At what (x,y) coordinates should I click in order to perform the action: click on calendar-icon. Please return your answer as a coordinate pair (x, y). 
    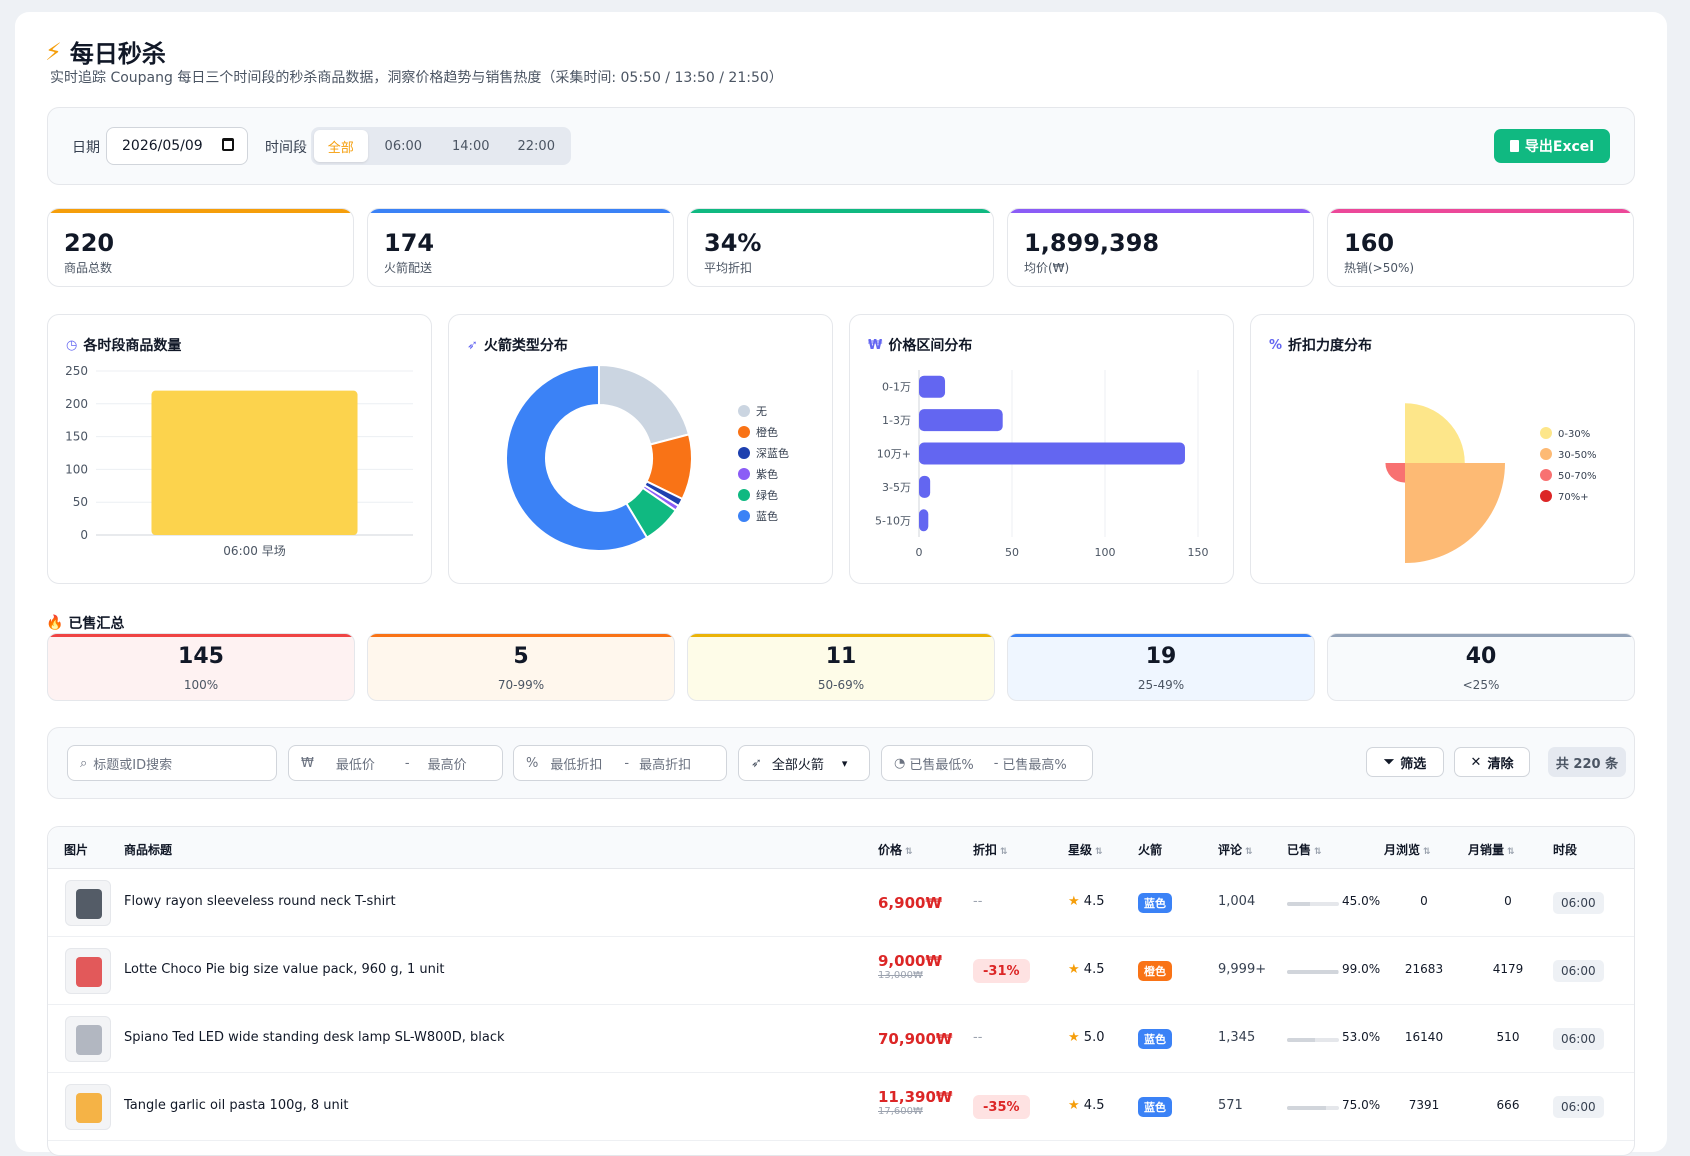
    Looking at the image, I should click on (228, 144).